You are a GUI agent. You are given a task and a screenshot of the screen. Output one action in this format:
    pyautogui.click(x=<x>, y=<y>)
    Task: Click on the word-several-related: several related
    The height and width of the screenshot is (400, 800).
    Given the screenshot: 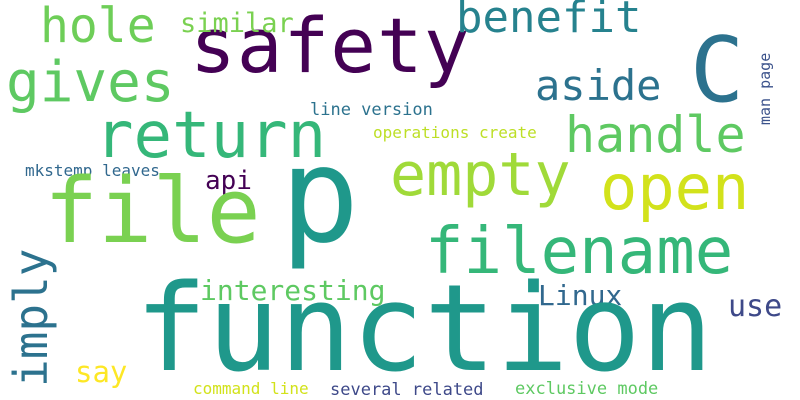 What is the action you would take?
    pyautogui.click(x=407, y=390)
    